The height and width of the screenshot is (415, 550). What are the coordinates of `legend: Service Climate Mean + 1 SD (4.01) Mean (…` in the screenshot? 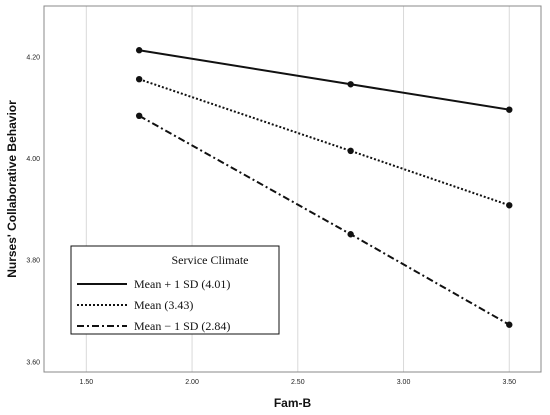 It's located at (175, 290).